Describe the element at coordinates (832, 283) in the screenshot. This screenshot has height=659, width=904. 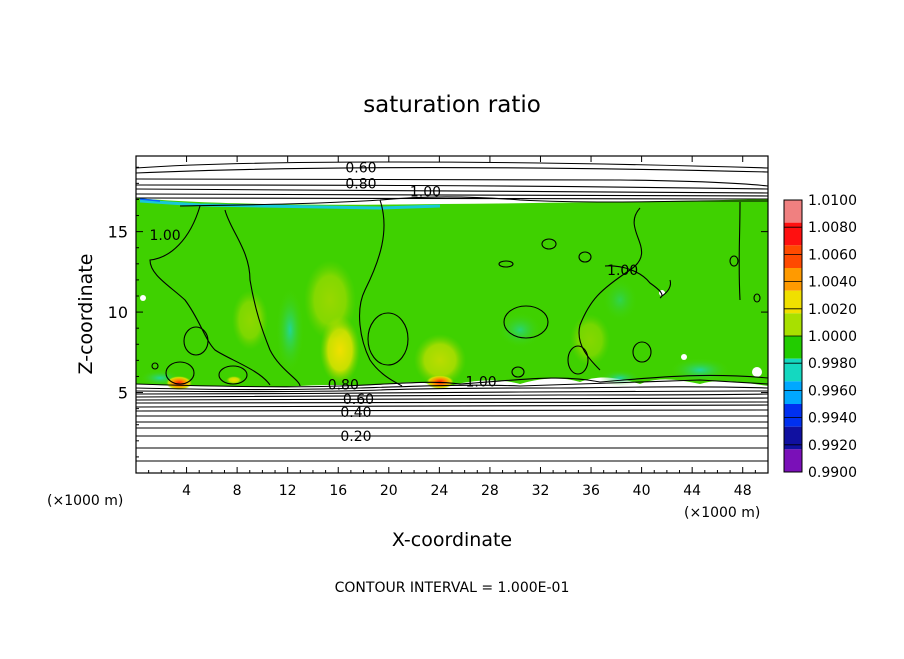
I see `colorbar-label: 1.0040` at that location.